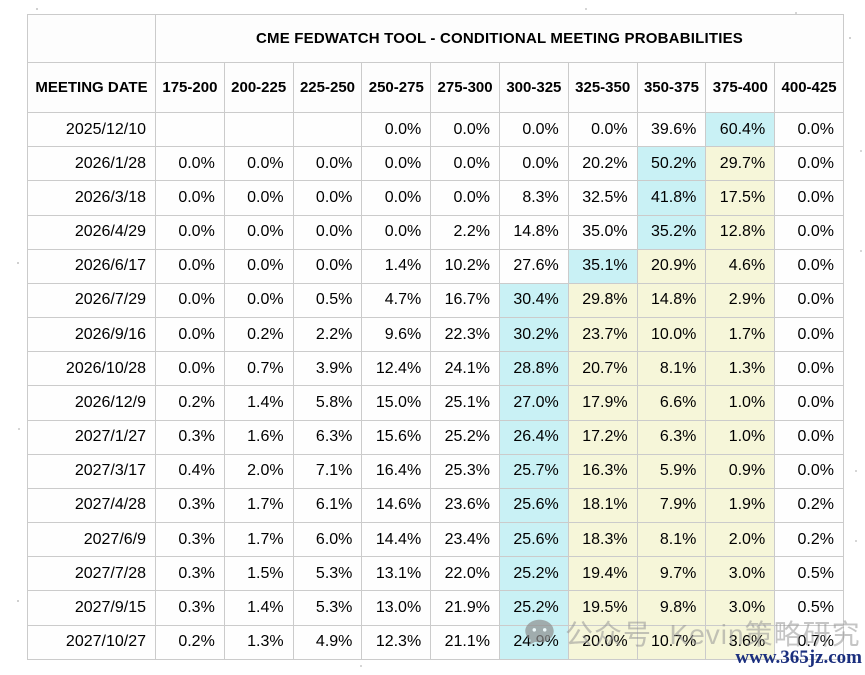  Describe the element at coordinates (741, 88) in the screenshot. I see `column-header-375-400: 375-400` at that location.